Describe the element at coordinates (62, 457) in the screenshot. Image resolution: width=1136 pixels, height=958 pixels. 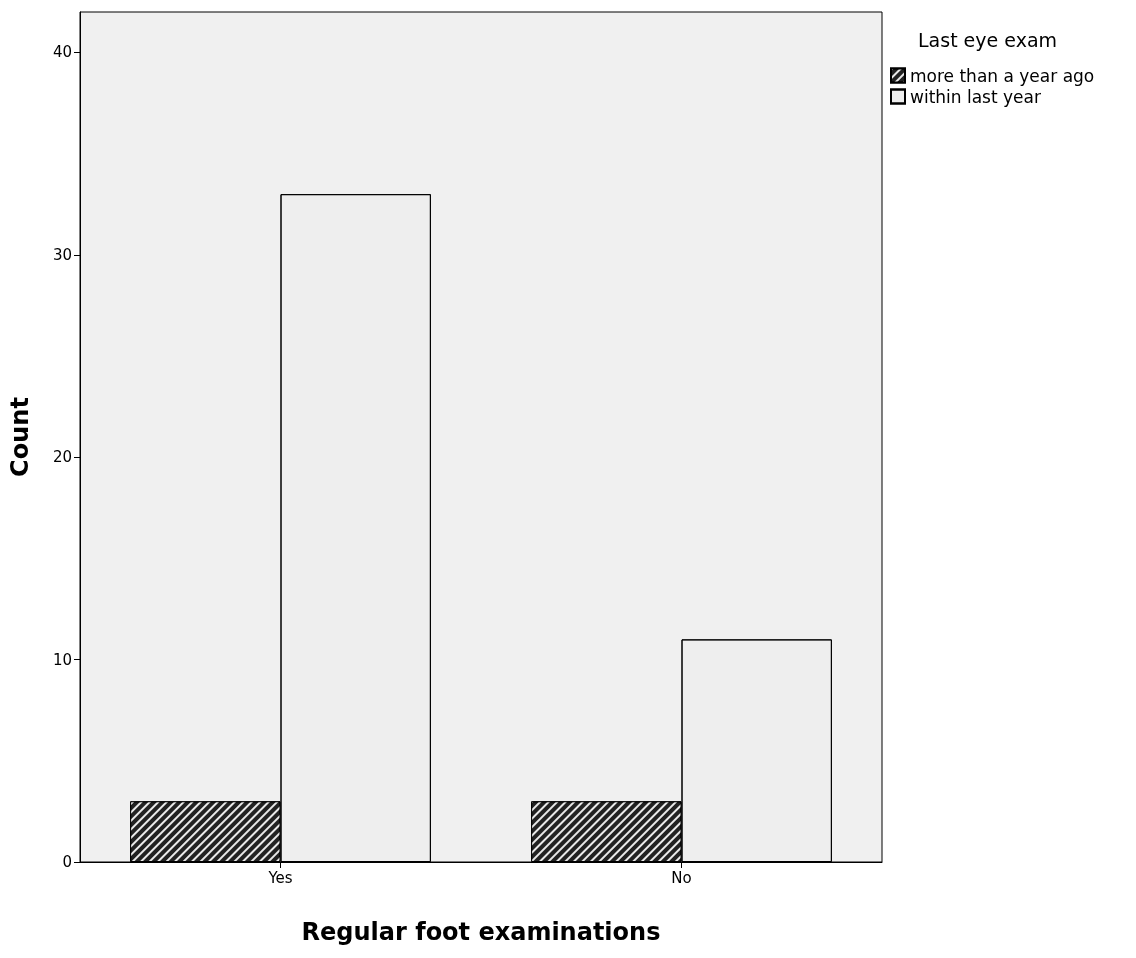
I see `y-tick-label: 20` at that location.